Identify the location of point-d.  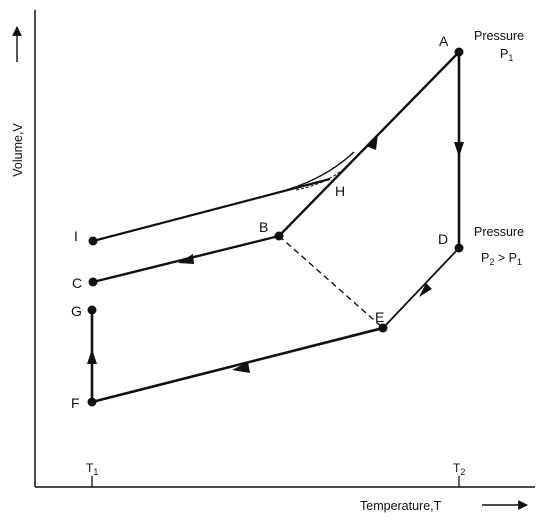
(459, 248).